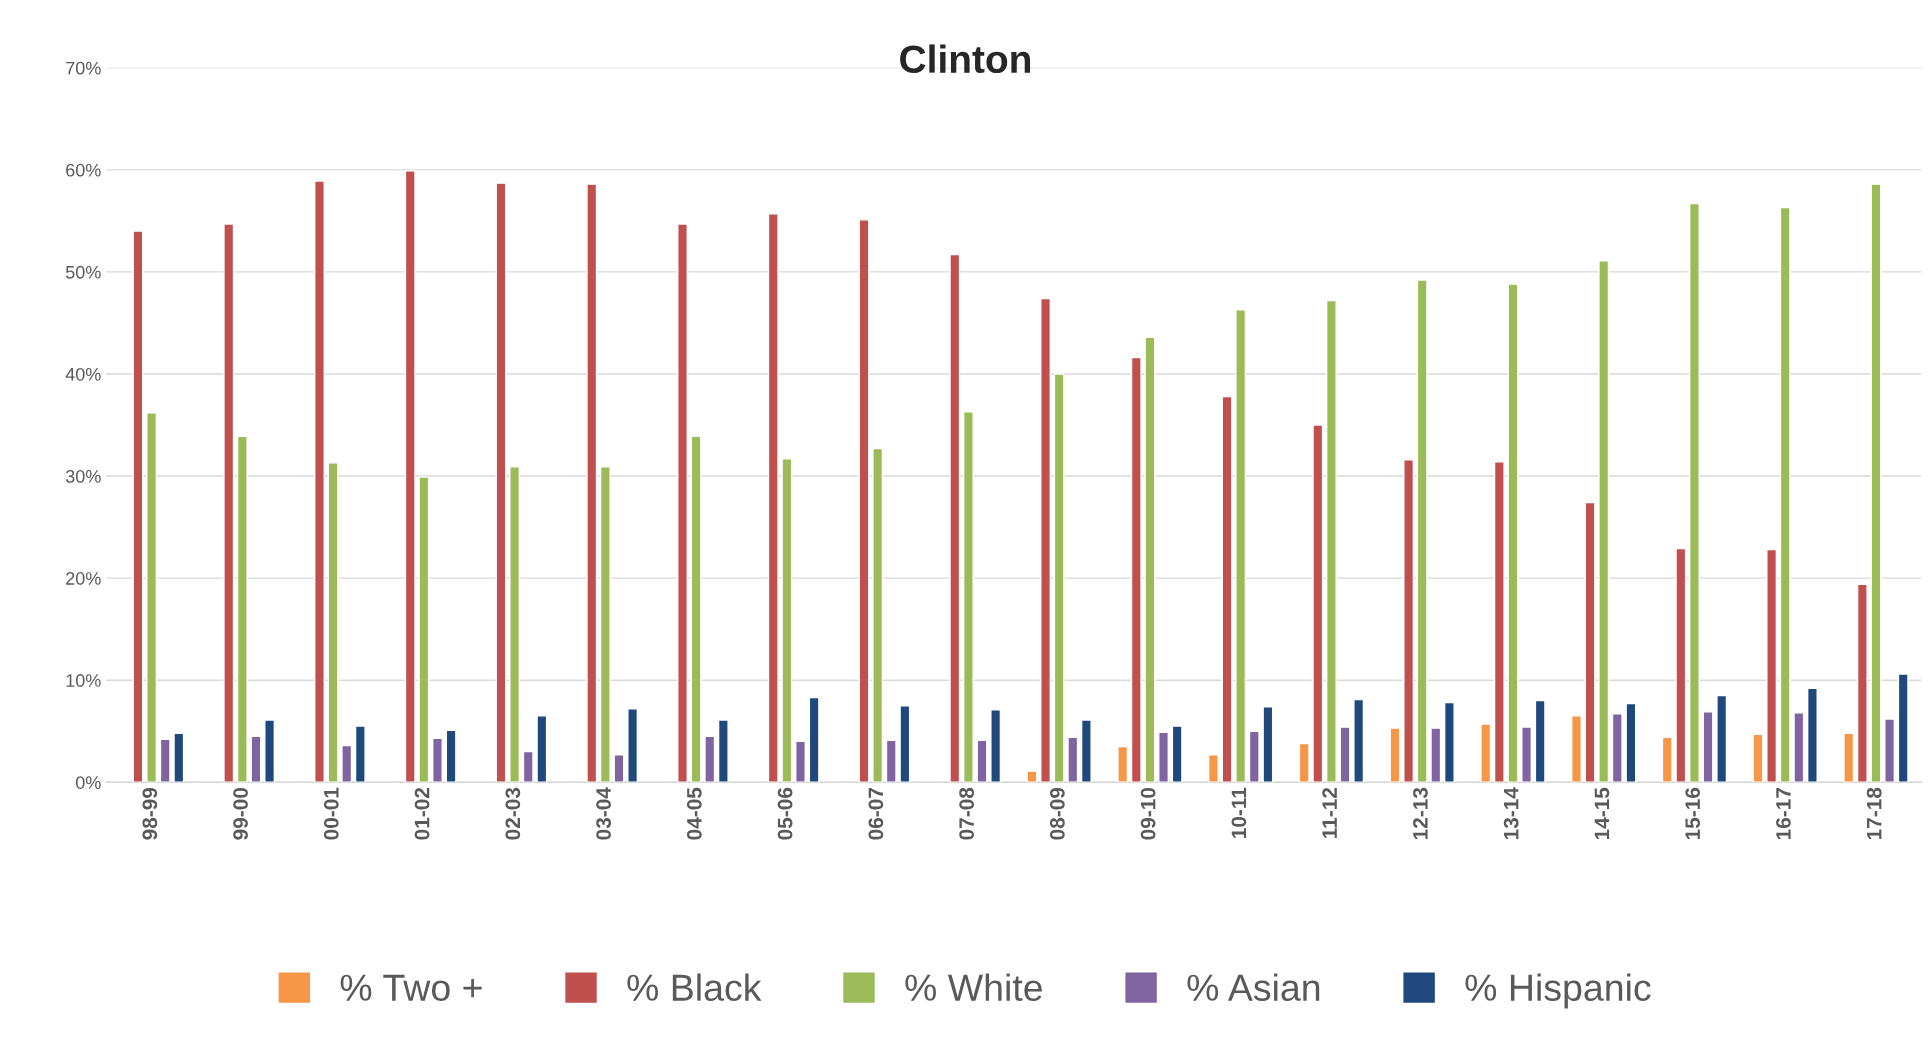 This screenshot has width=1931, height=1043. Describe the element at coordinates (83, 476) in the screenshot. I see `y-tick-label: 30%` at that location.